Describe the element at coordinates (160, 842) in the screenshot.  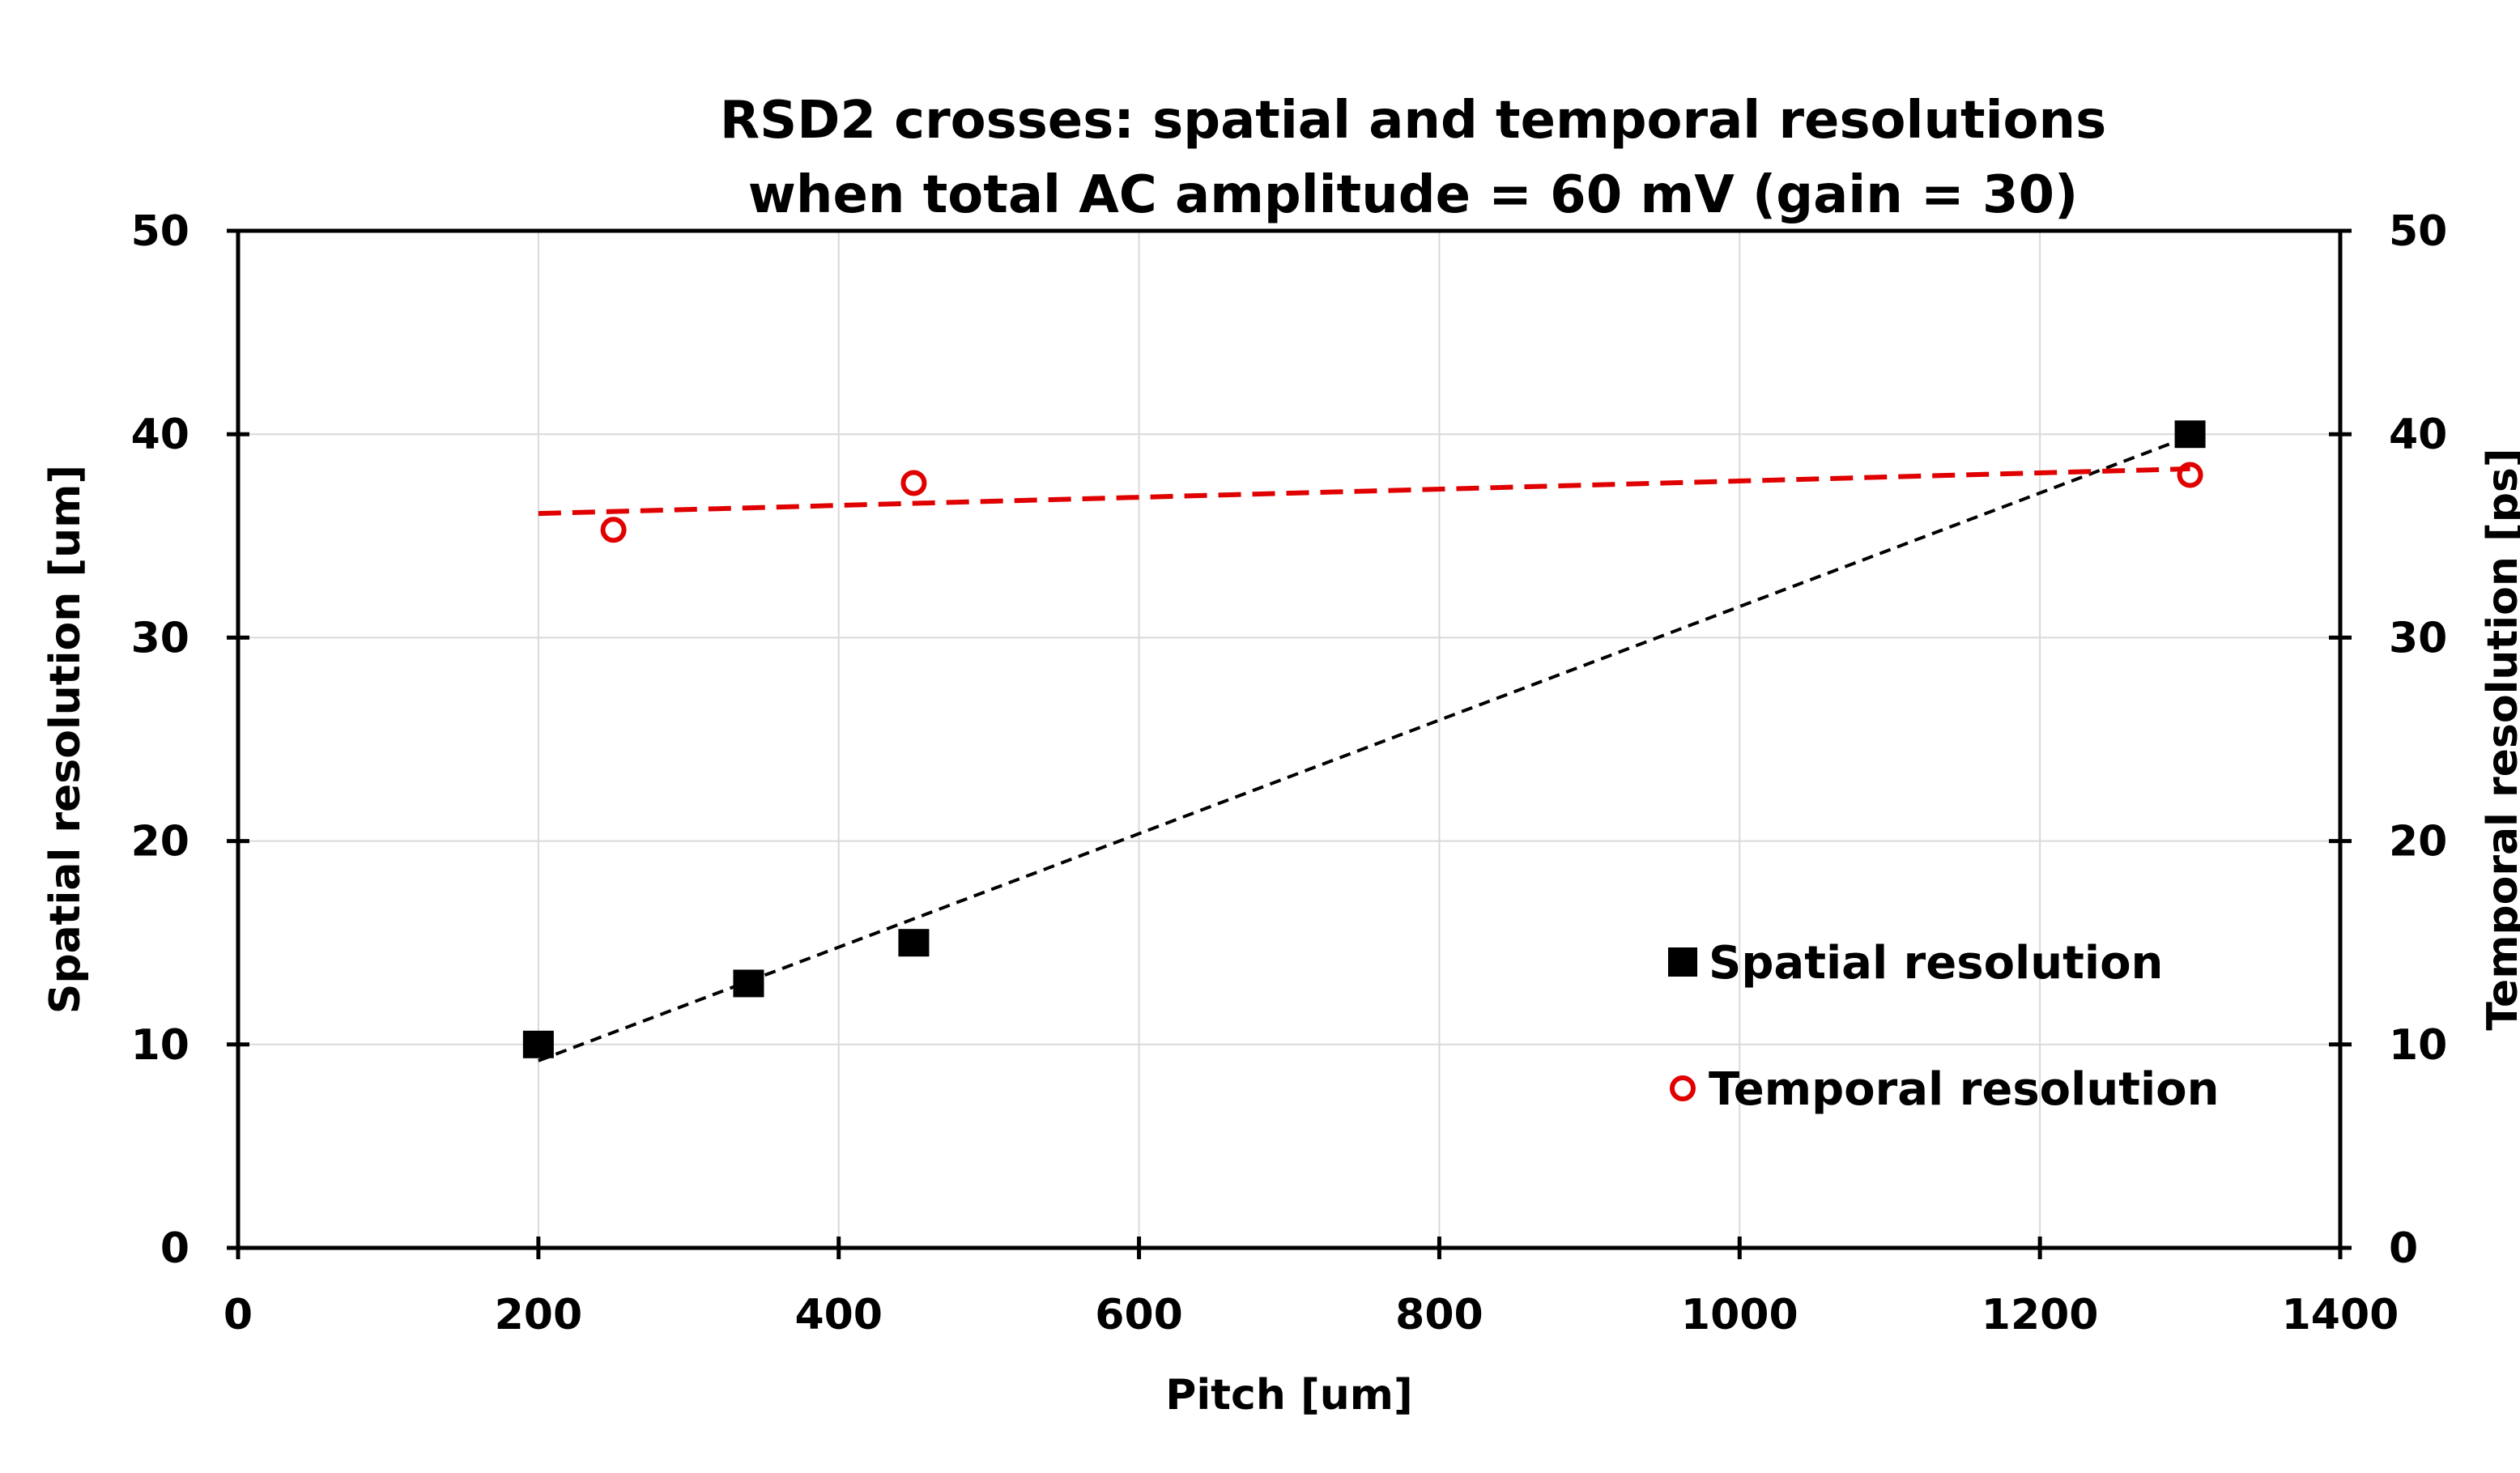
I see `left-y-tick-label: 20` at that location.